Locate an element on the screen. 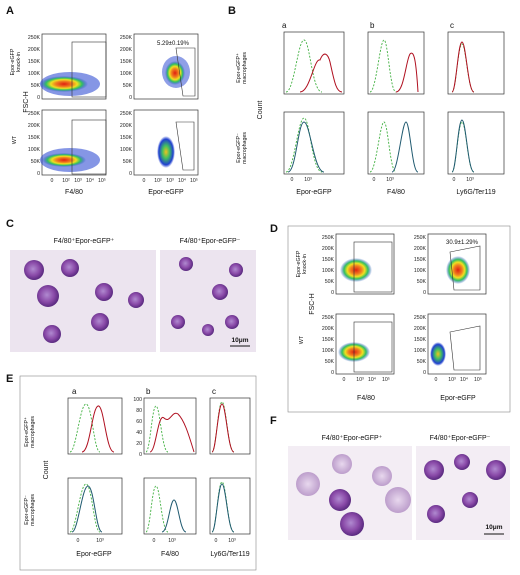 This screenshot has width=520, height=575. panel-letter-e: E is located at coordinates (9, 379).